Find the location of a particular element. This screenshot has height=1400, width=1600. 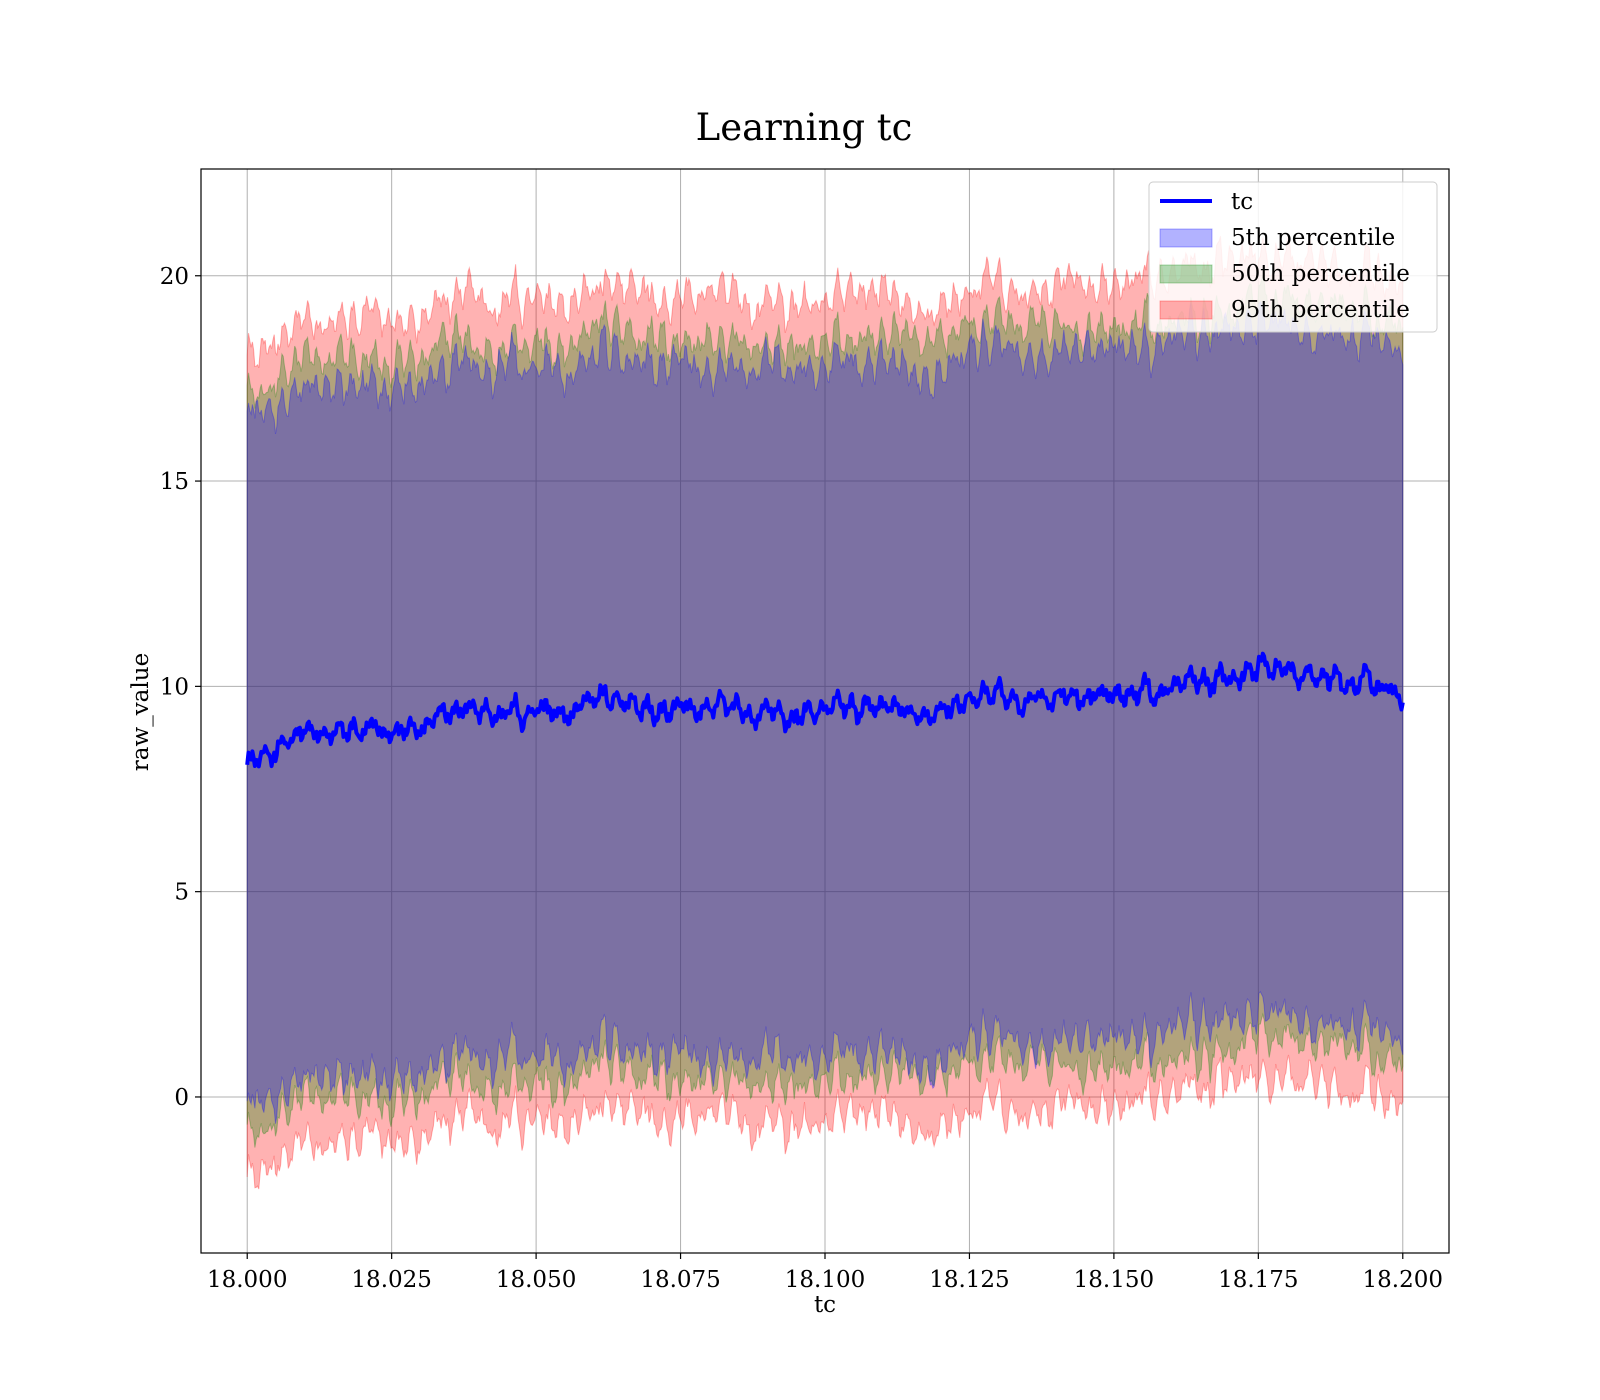

x-tick-label: 18.025 is located at coordinates (391, 1280).